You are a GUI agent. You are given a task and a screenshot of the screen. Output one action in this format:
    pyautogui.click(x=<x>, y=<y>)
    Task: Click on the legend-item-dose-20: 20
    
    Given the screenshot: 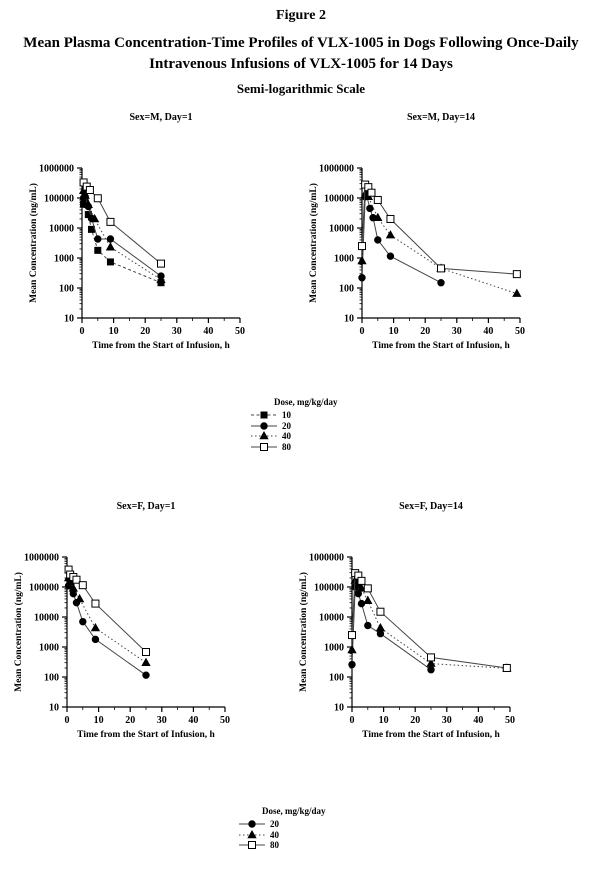 What is the action you would take?
    pyautogui.click(x=282, y=824)
    